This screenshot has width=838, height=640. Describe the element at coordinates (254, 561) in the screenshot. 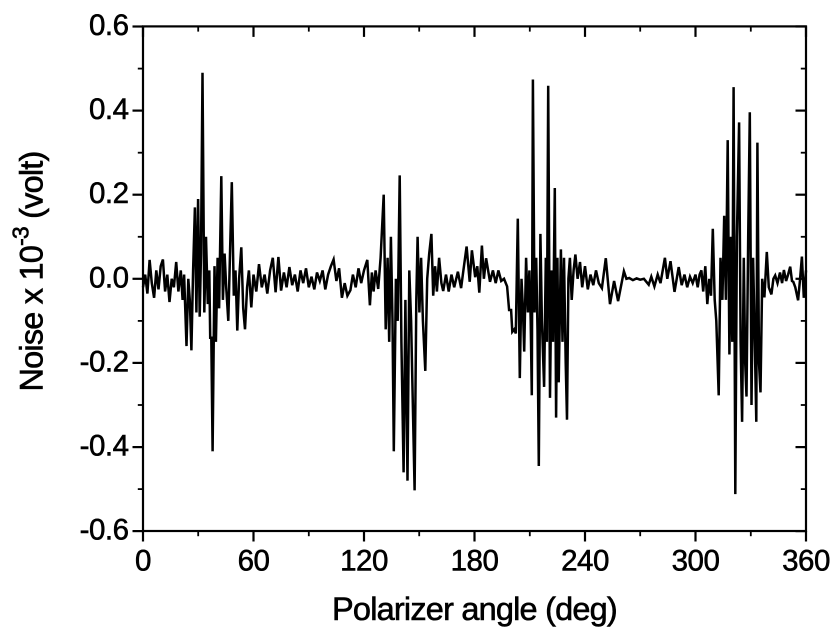

I see `svg-text: 60` at that location.